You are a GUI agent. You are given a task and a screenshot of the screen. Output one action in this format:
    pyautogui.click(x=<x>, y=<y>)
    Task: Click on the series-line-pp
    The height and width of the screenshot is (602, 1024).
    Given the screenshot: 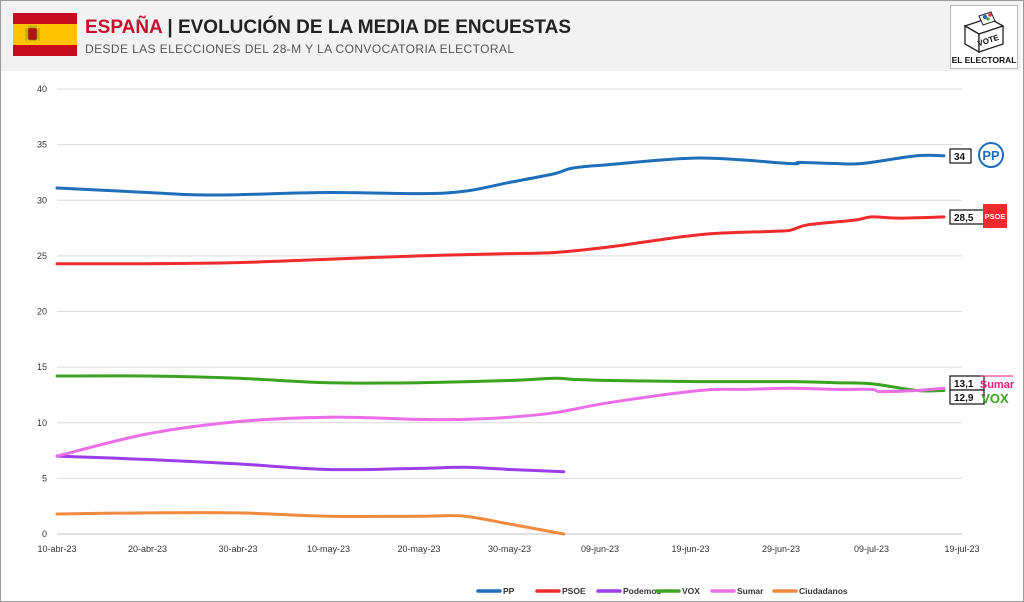 What is the action you would take?
    pyautogui.click(x=500, y=175)
    